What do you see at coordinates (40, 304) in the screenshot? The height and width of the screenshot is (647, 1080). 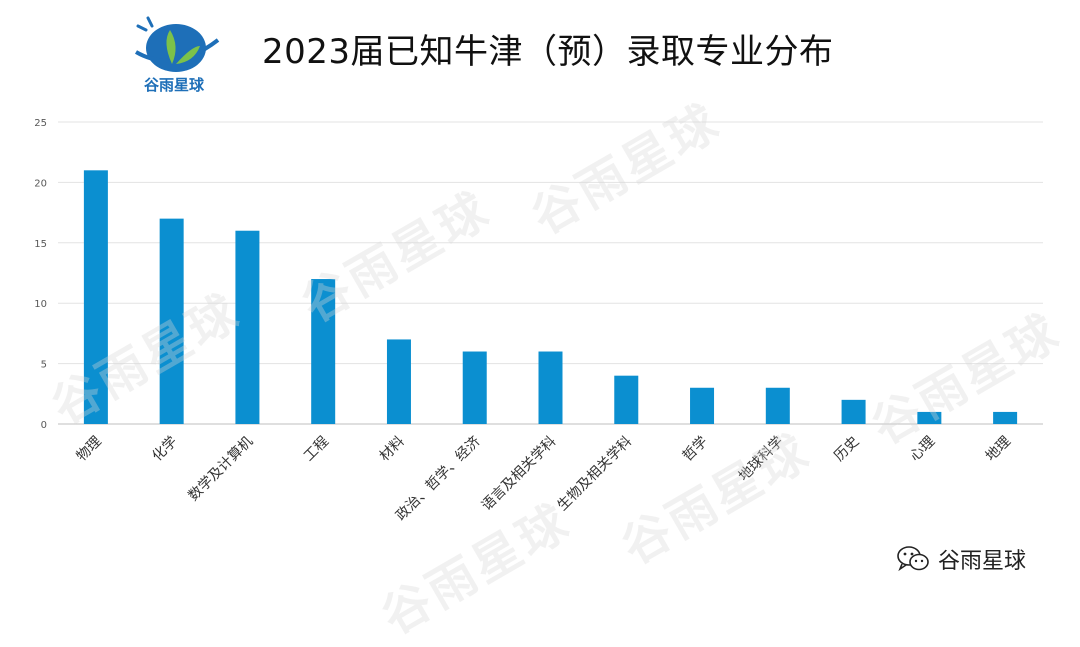 I see `y-tick-label: 10` at bounding box center [40, 304].